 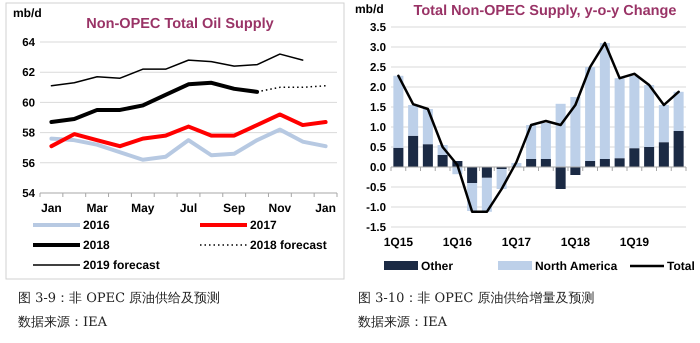 I want to click on y-tick-label: 0.5, so click(x=378, y=148).